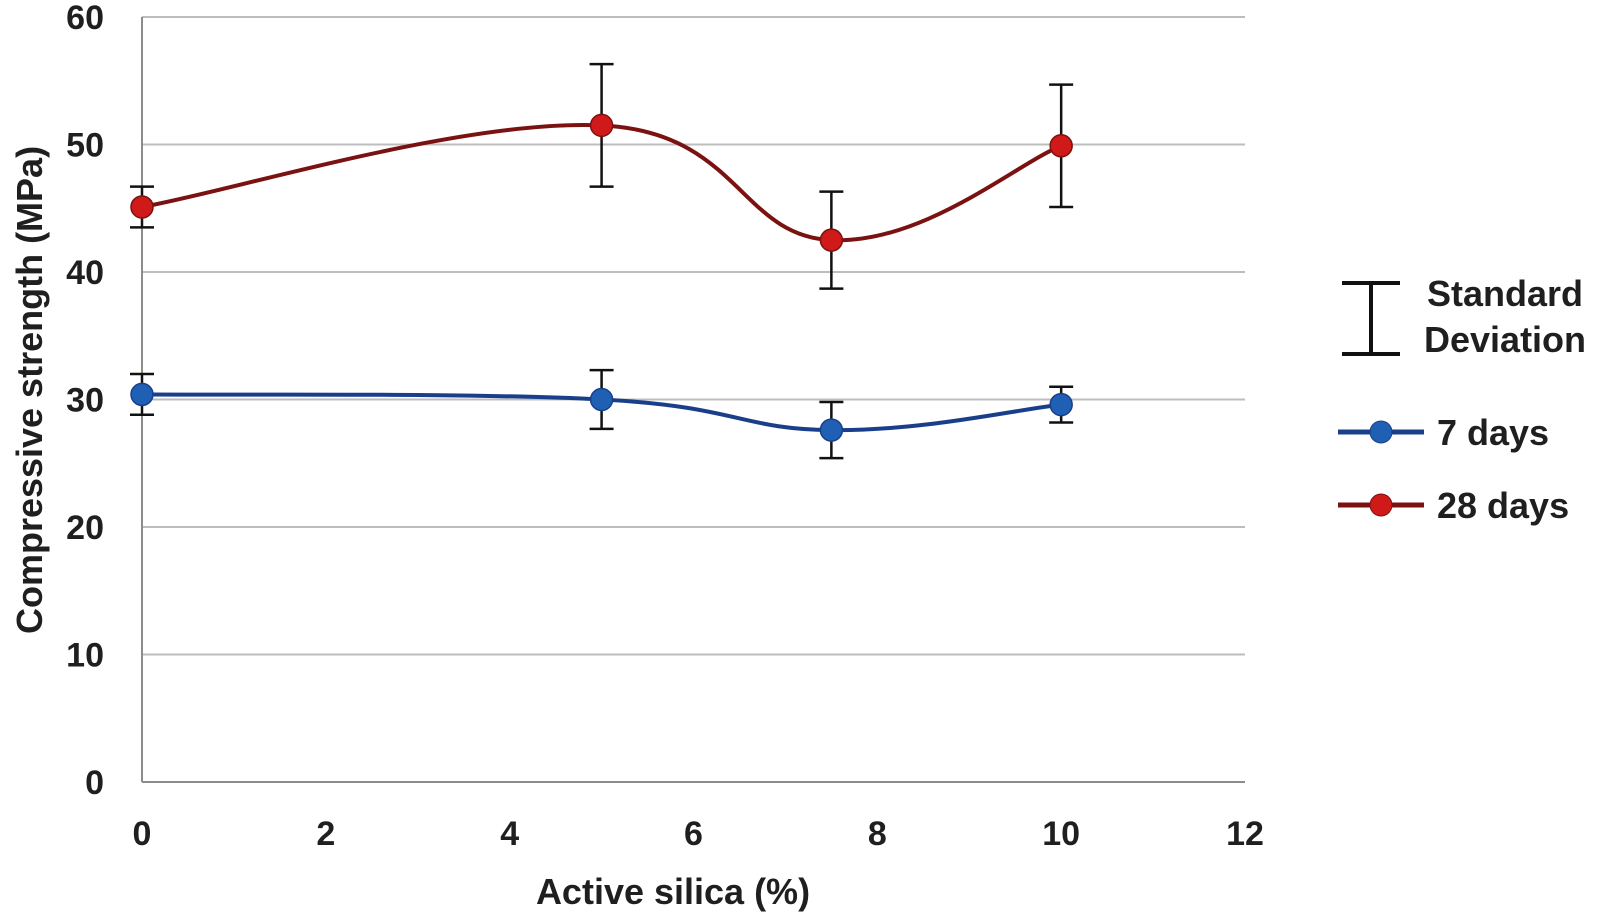 Image resolution: width=1614 pixels, height=916 pixels. I want to click on series-28-days, so click(602, 176).